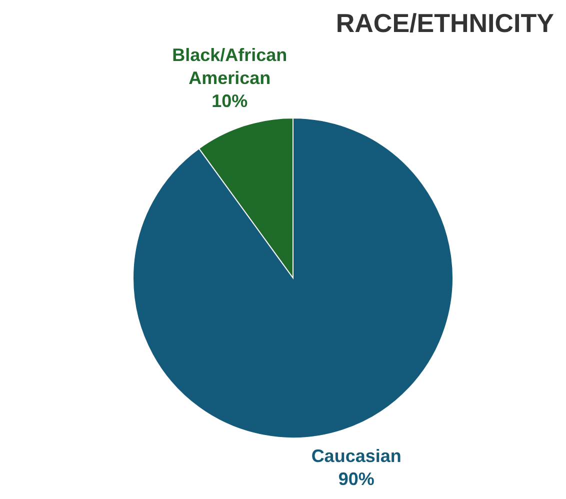 This screenshot has height=499, width=566. I want to click on slice-label: Caucasian, so click(356, 456).